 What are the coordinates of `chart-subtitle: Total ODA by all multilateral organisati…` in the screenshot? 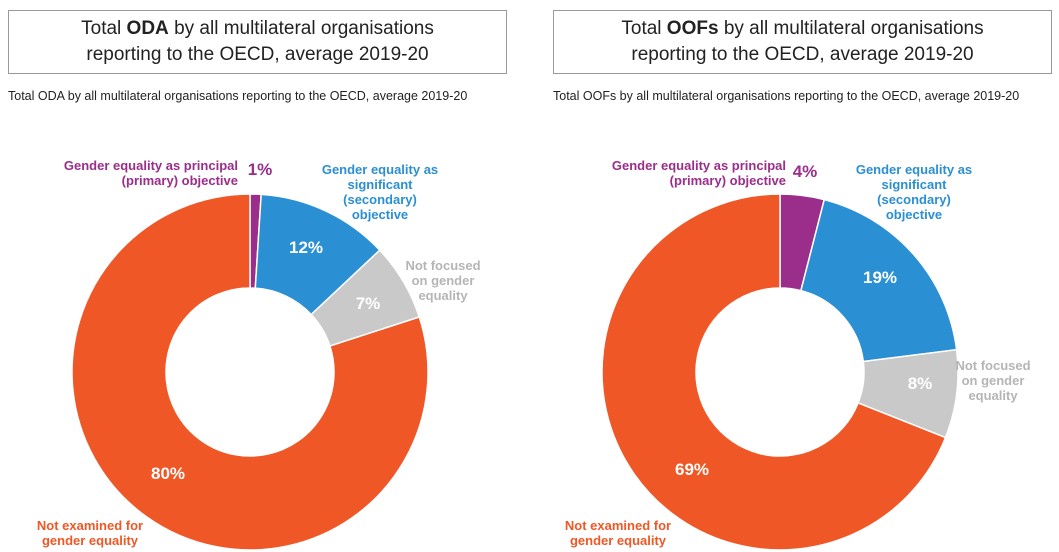 It's located at (238, 96).